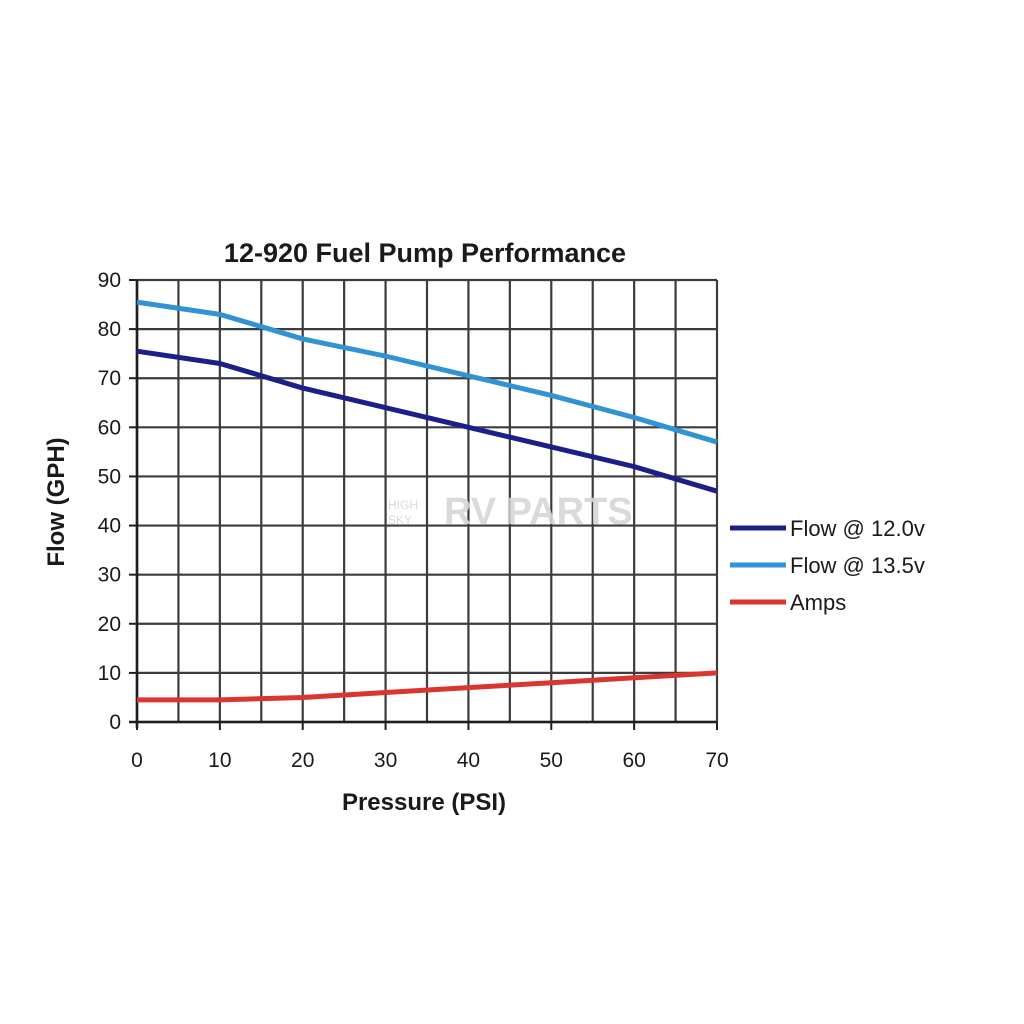  I want to click on y-tick-label: 40, so click(109, 526).